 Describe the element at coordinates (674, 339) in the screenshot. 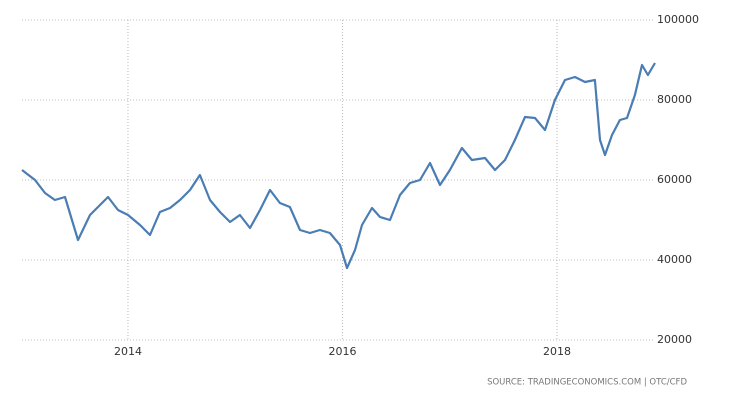

I see `y-tick-label: 20000` at that location.